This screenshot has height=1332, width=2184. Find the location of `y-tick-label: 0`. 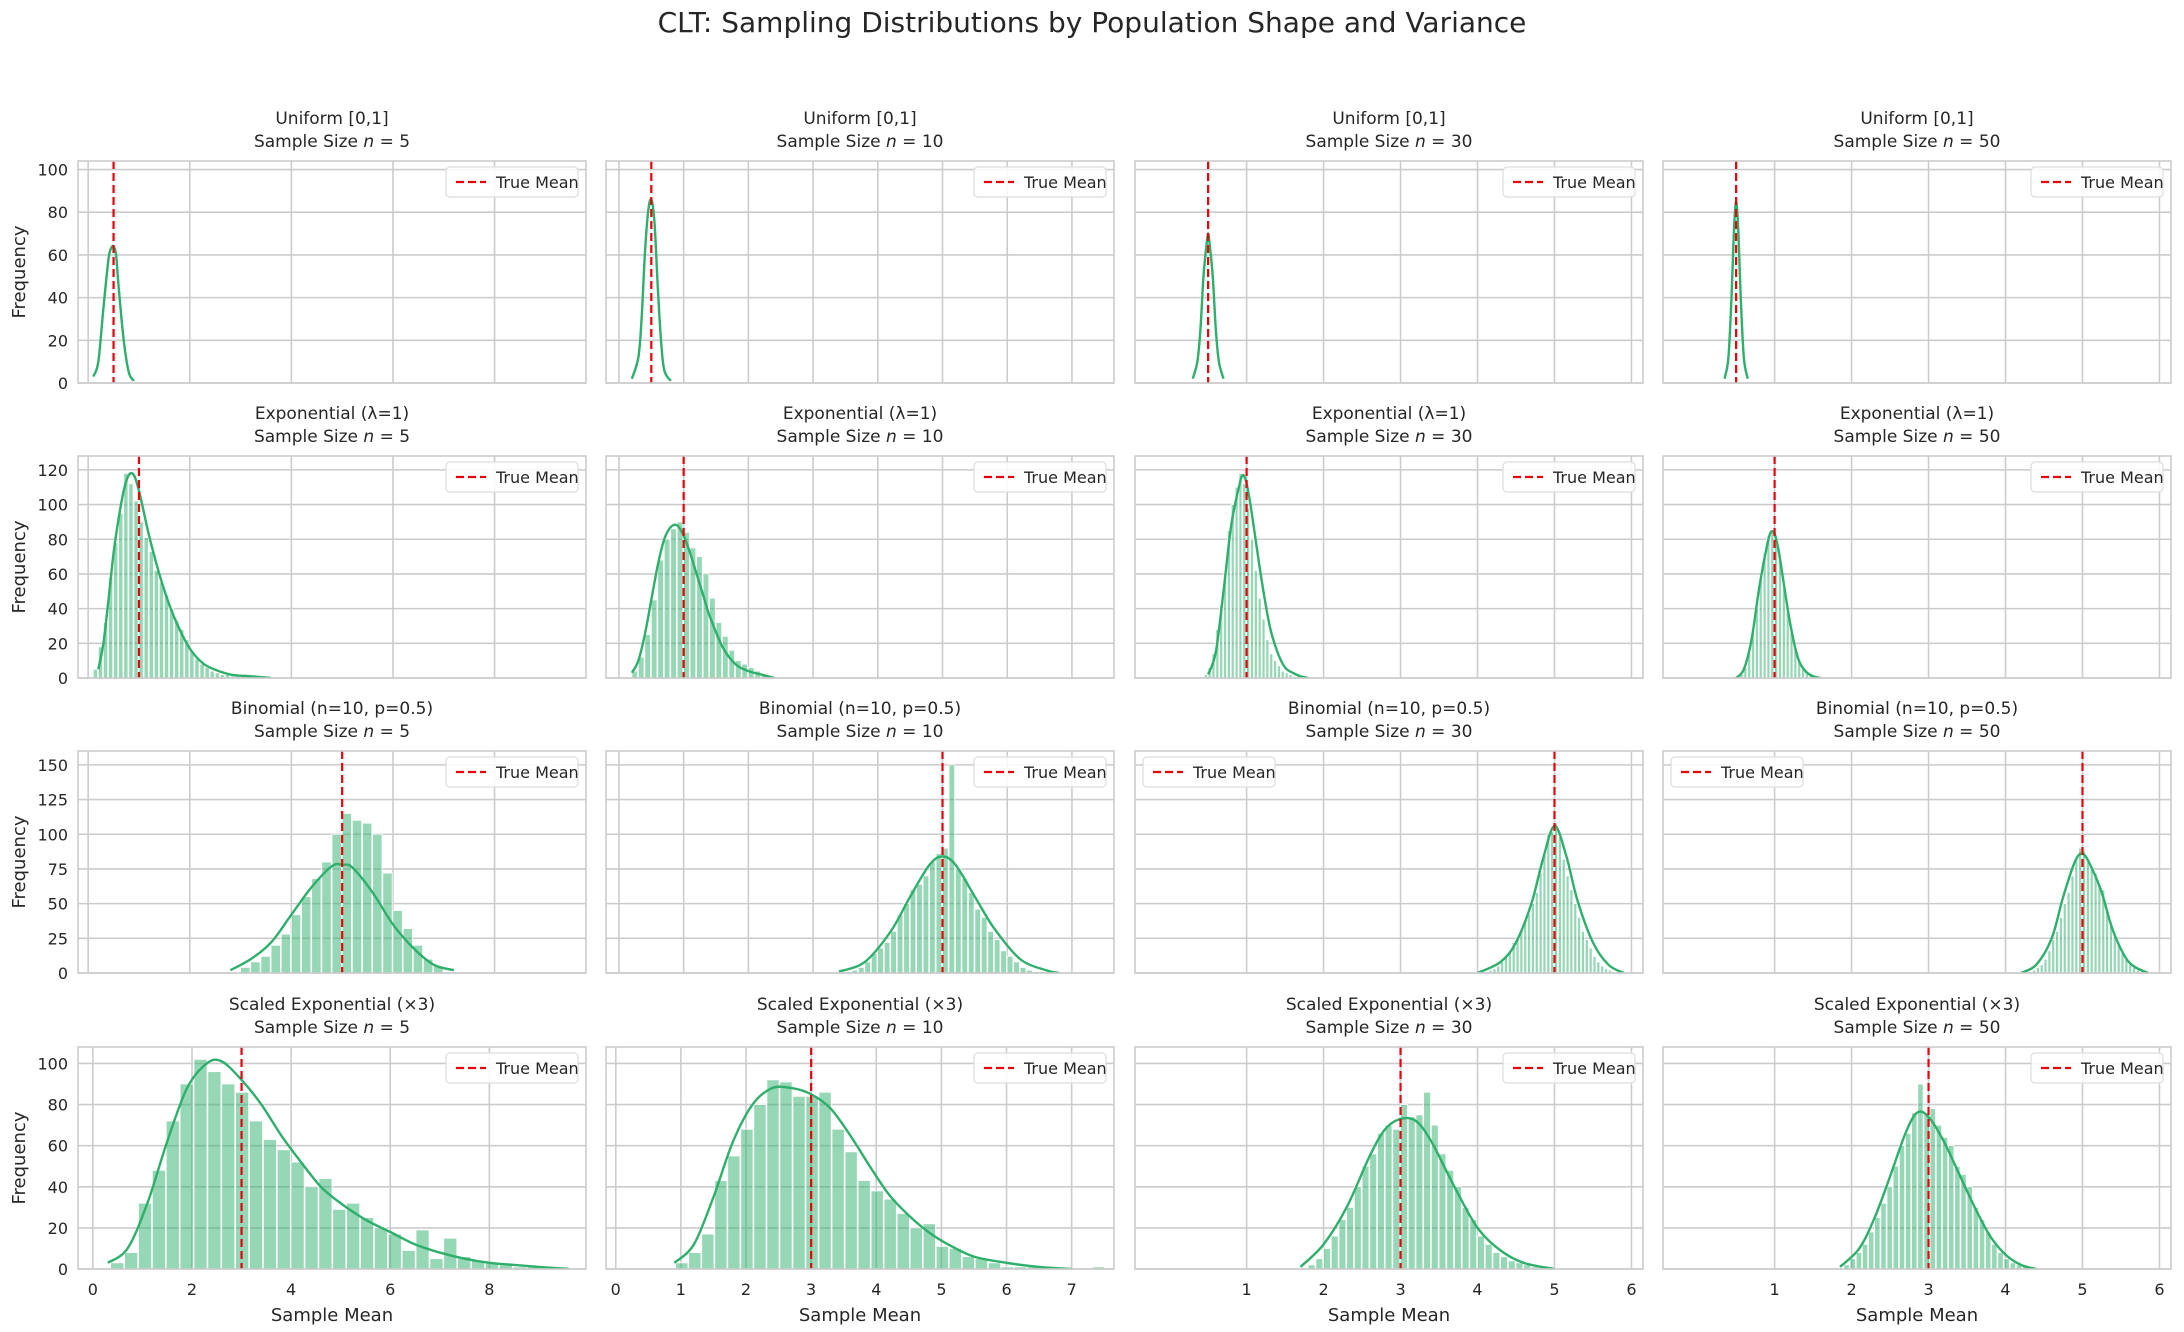

y-tick-label: 0 is located at coordinates (63, 383).